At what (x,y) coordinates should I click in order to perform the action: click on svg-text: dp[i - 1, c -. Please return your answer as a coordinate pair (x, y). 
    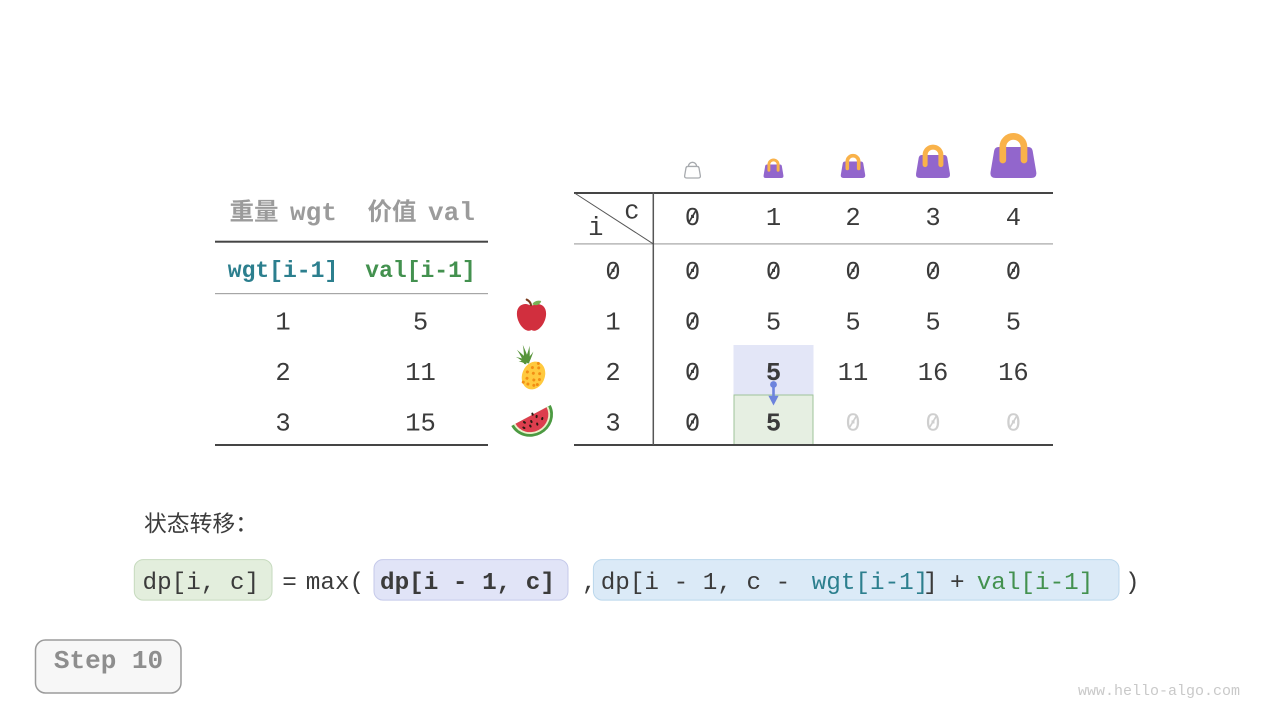
    Looking at the image, I should click on (696, 583).